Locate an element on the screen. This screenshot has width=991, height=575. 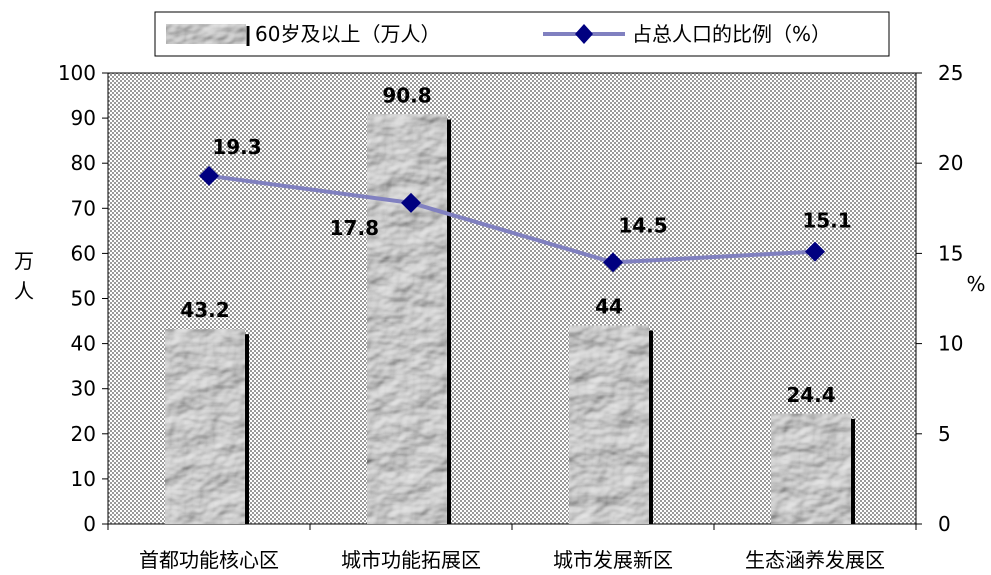
right-tick-label: 5 is located at coordinates (944, 434).